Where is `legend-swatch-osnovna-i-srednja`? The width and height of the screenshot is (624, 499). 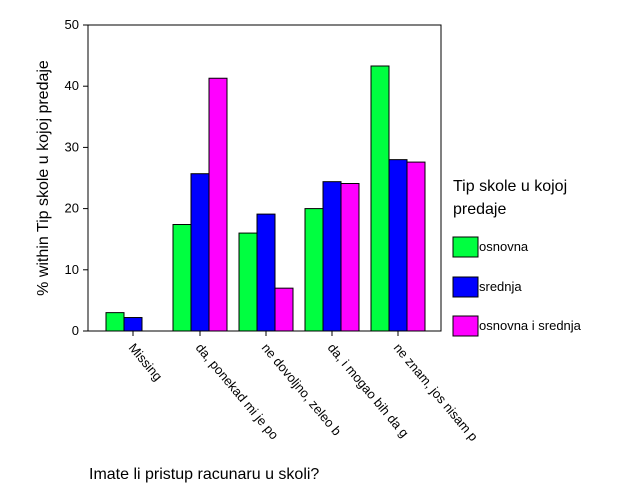
legend-swatch-osnovna-i-srednja is located at coordinates (465, 326).